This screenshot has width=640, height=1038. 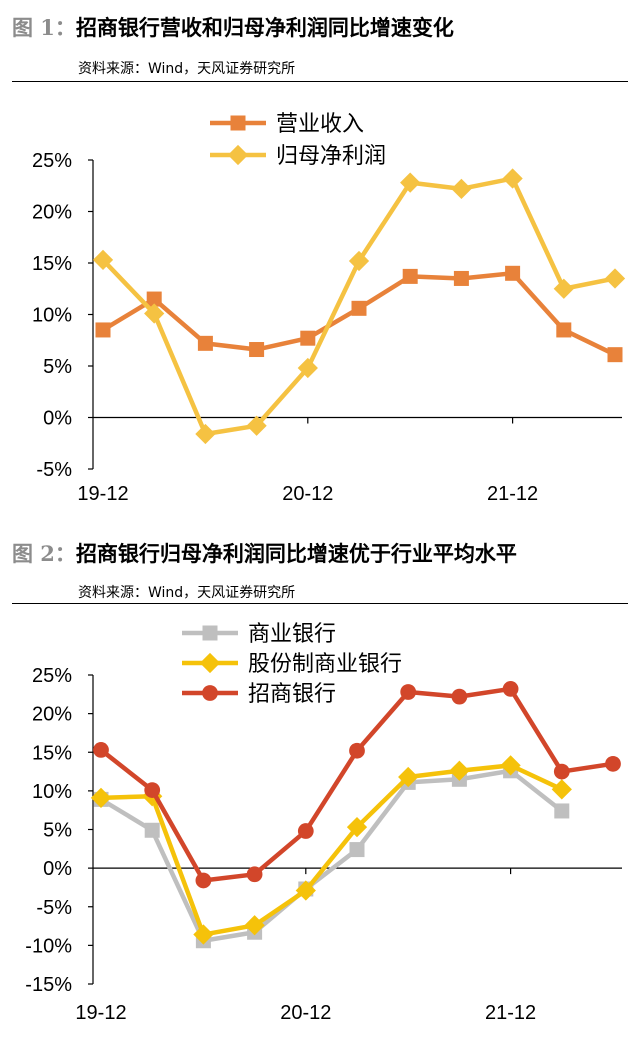 What do you see at coordinates (187, 69) in the screenshot?
I see `figure-1-source: 资料来源：Wind，天风证券研究所` at bounding box center [187, 69].